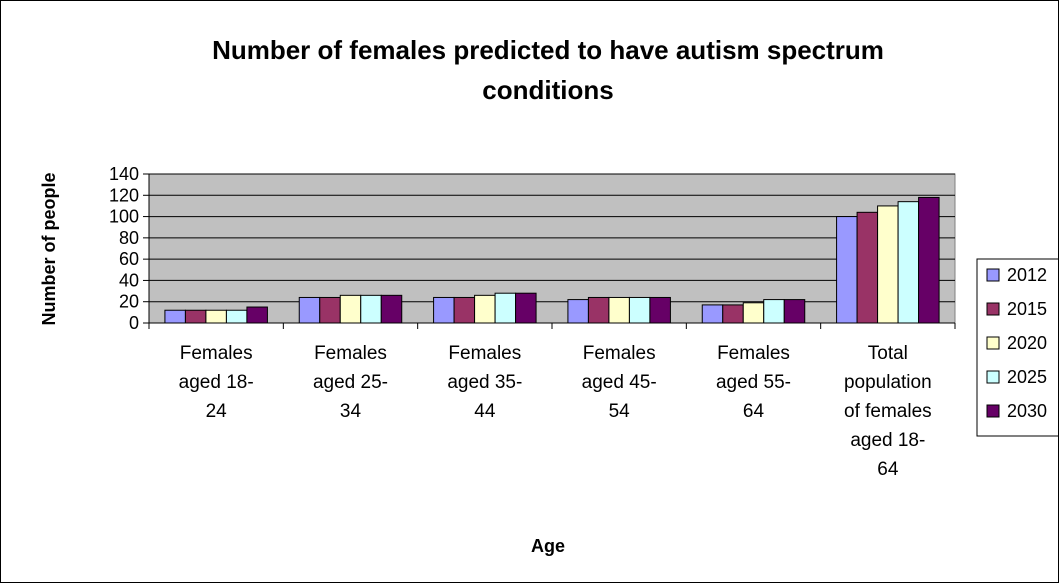 Image resolution: width=1059 pixels, height=583 pixels. I want to click on x-category-label: Females aged 45-54, so click(619, 382).